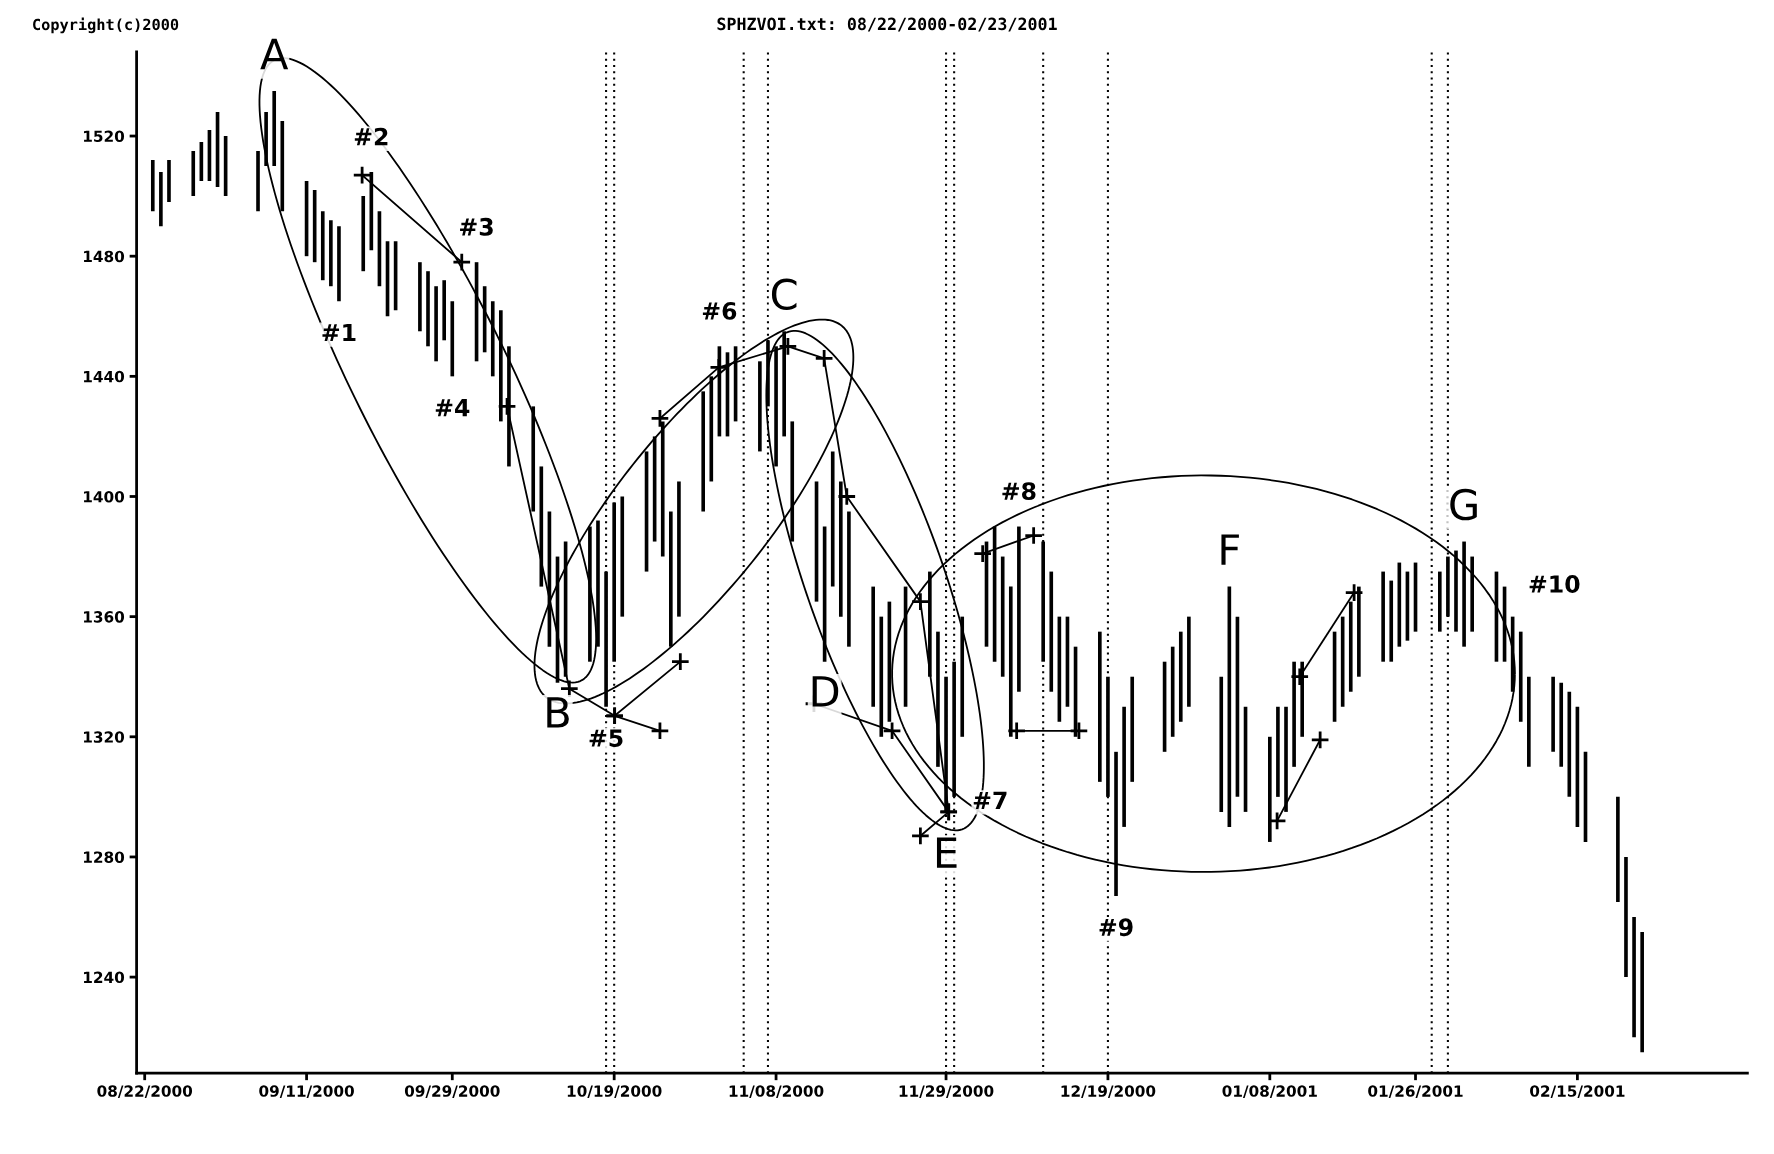 The width and height of the screenshot is (1774, 1154). I want to click on text: Copyright(c)2000, so click(106, 25).